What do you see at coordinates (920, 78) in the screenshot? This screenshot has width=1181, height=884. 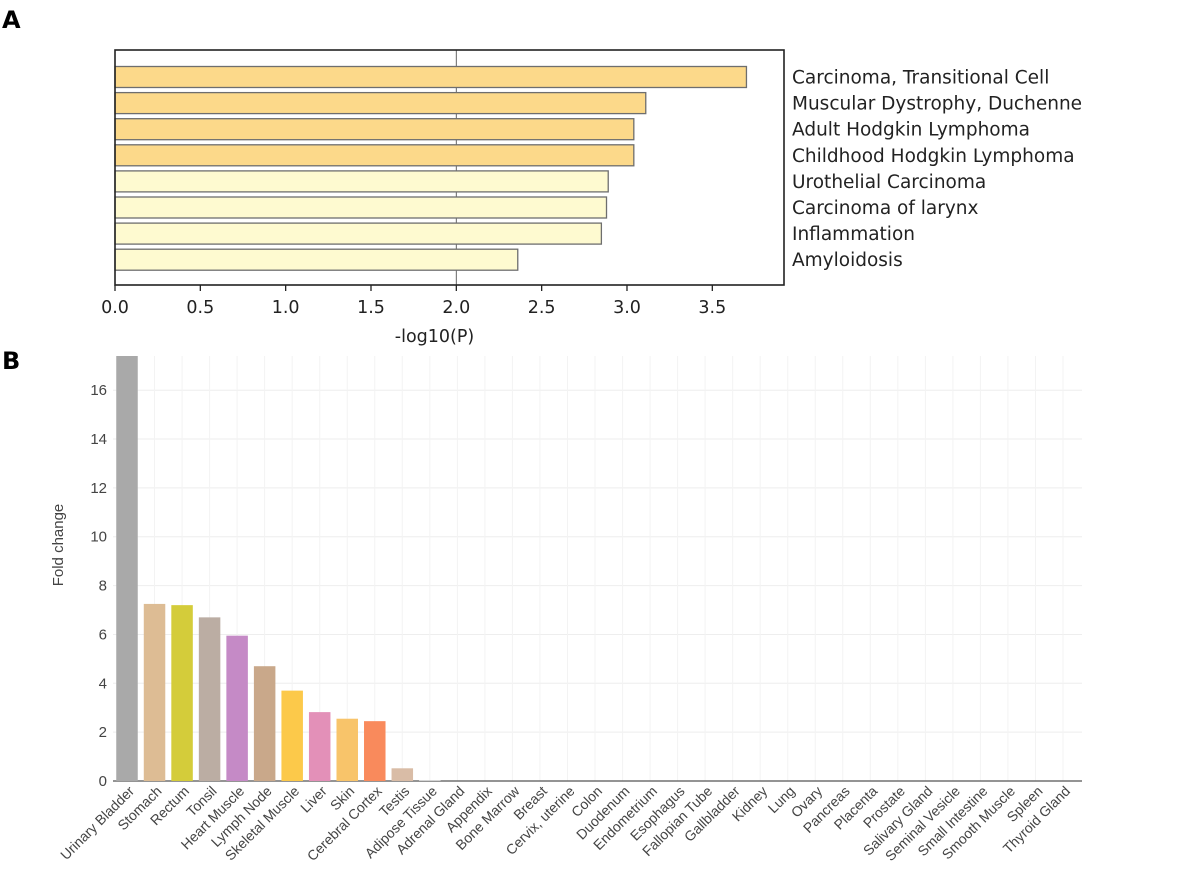 I see `category-label-a: Carcinoma, Transitional Cell` at bounding box center [920, 78].